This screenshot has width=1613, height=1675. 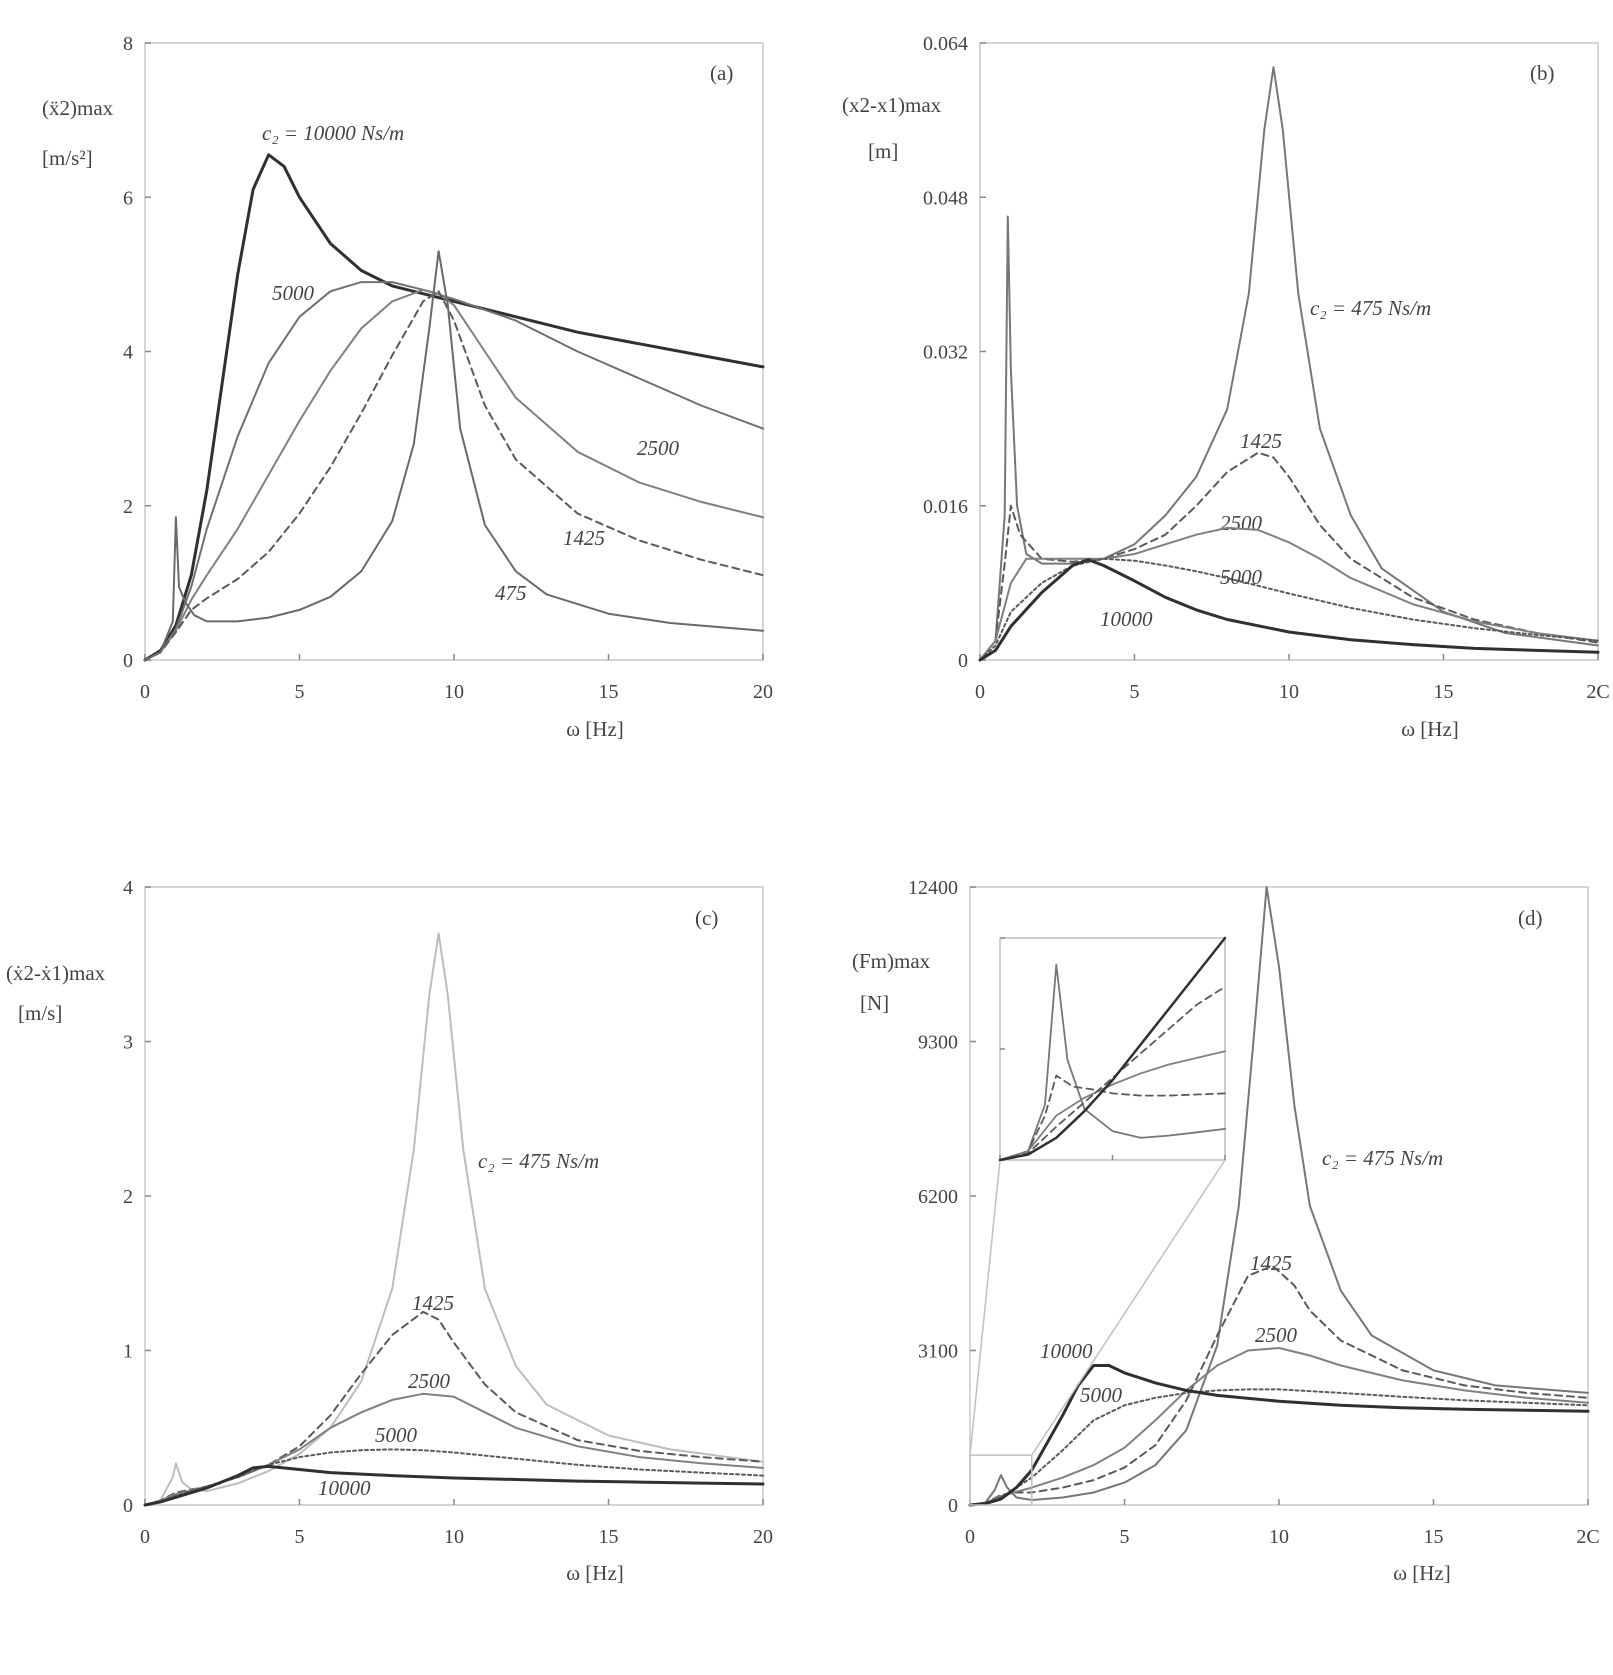 What do you see at coordinates (1289, 692) in the screenshot?
I see `x-tick-label-b: 10` at bounding box center [1289, 692].